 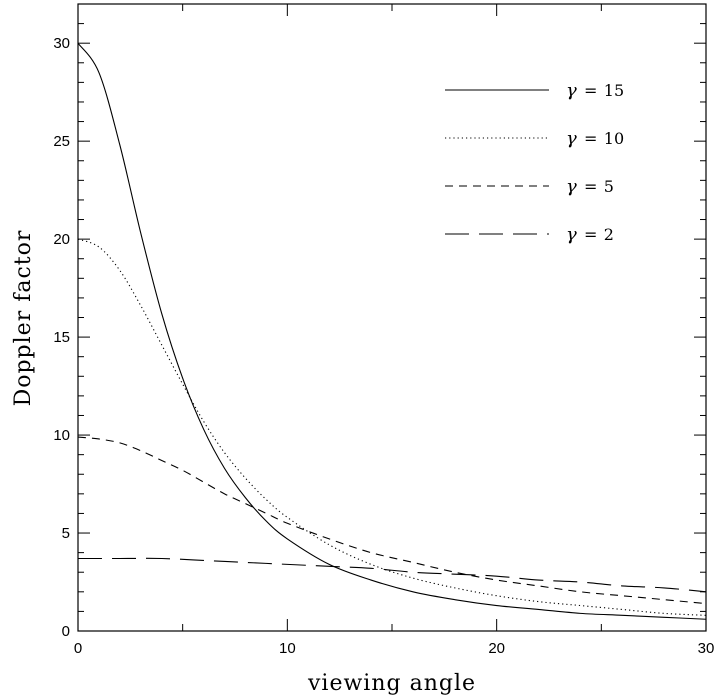 What do you see at coordinates (287, 648) in the screenshot?
I see `x-tick-label: 10` at bounding box center [287, 648].